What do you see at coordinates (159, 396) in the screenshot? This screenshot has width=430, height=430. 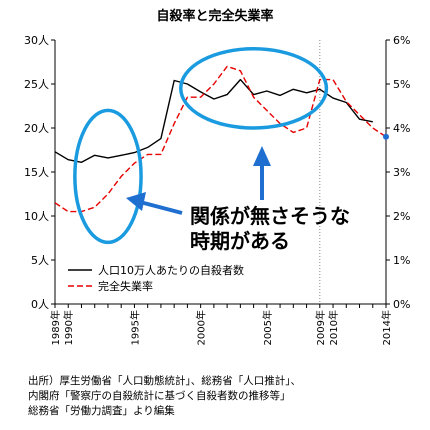 I see `source-line: 内閣府「警察庁の自殺統計に基づく自殺者数の推移等」` at bounding box center [159, 396].